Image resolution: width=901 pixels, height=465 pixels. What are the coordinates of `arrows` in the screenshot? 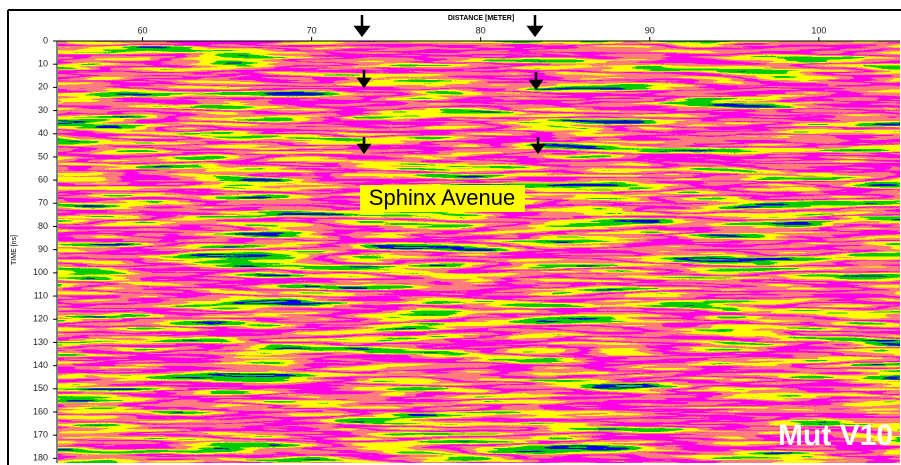 It's located at (449, 85).